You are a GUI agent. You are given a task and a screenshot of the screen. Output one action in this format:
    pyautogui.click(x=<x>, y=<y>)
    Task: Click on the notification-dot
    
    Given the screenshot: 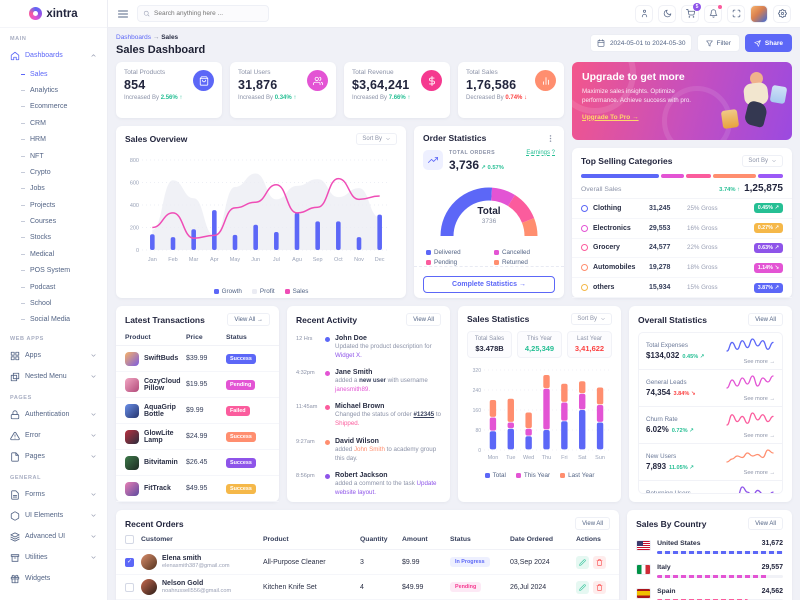 What is the action you would take?
    pyautogui.click(x=720, y=6)
    